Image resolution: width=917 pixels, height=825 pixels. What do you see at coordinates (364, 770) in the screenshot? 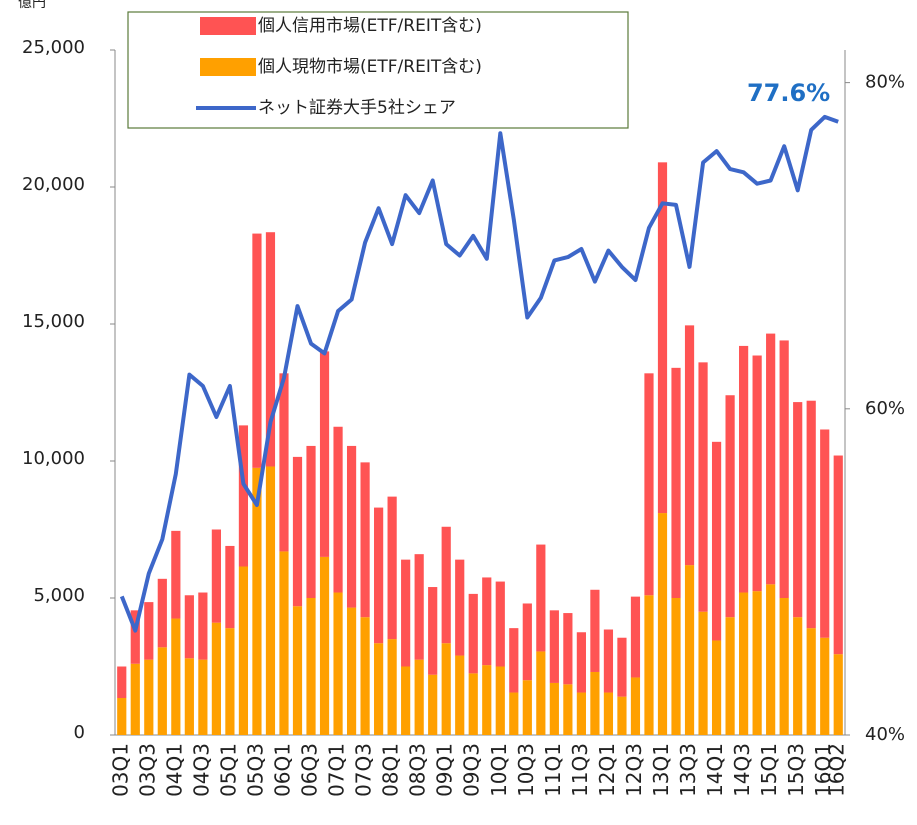
I see `x-tick-label: 07Q3` at bounding box center [364, 770].